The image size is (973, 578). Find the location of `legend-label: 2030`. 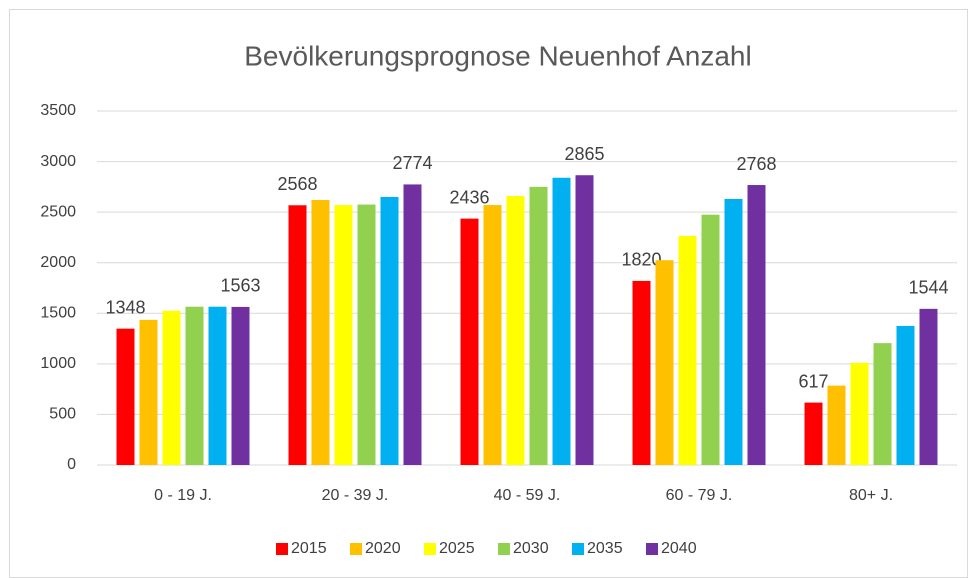

legend-label: 2030 is located at coordinates (531, 548).